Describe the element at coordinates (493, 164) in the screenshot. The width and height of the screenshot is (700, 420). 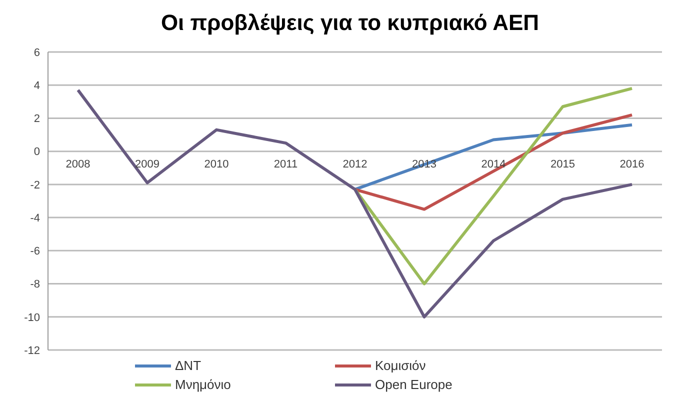
I see `x-tick-label: 2014` at that location.